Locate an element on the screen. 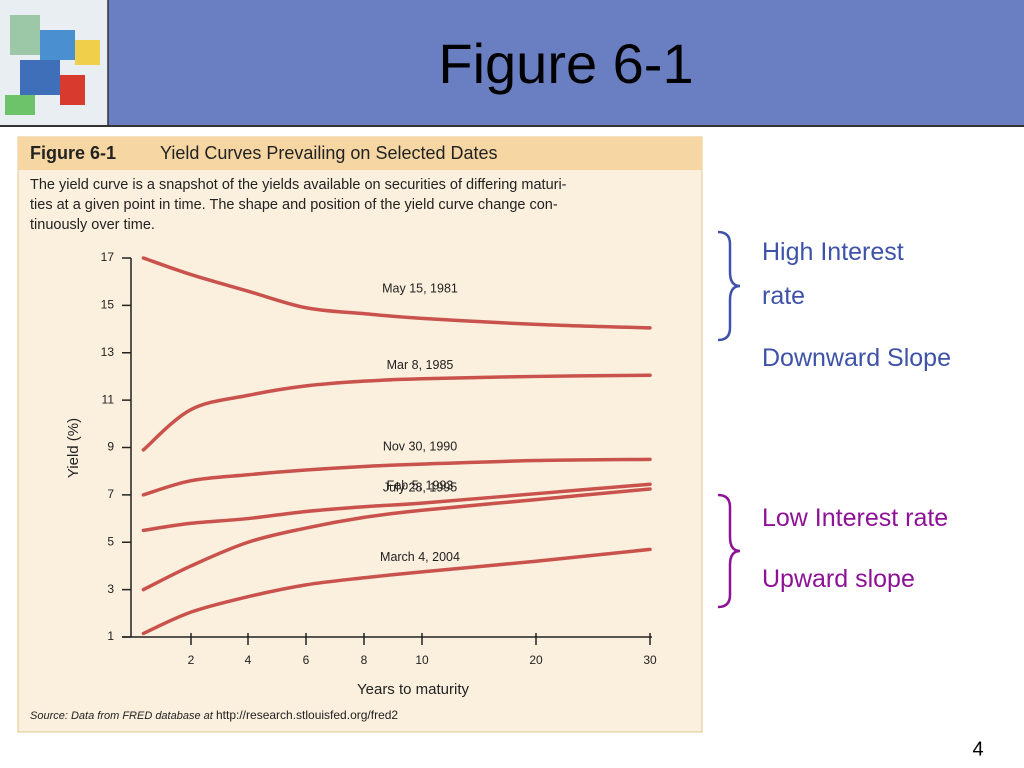 Image resolution: width=1024 pixels, height=768 pixels. curve-label: May 15, 1981 is located at coordinates (420, 289).